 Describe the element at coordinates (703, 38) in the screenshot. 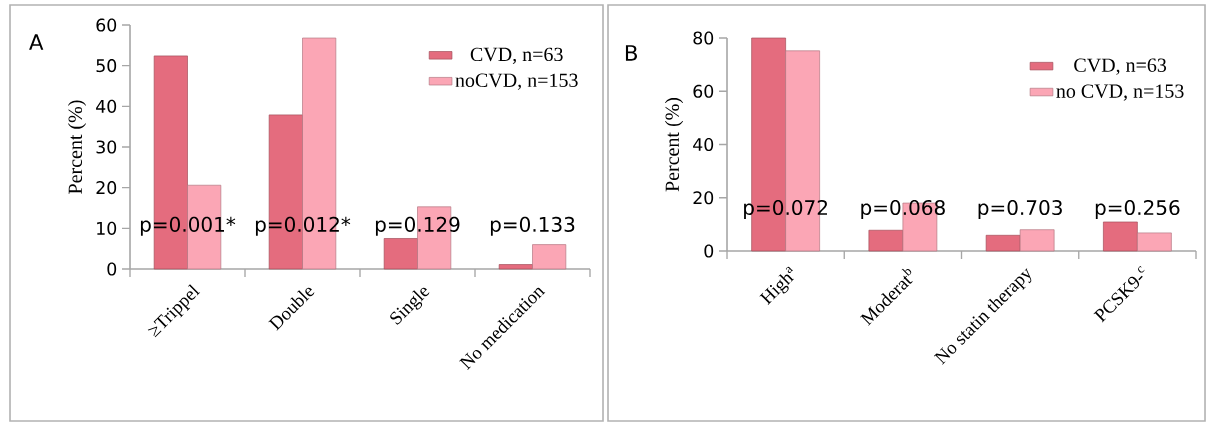

I see `y-tick-label: 80` at that location.